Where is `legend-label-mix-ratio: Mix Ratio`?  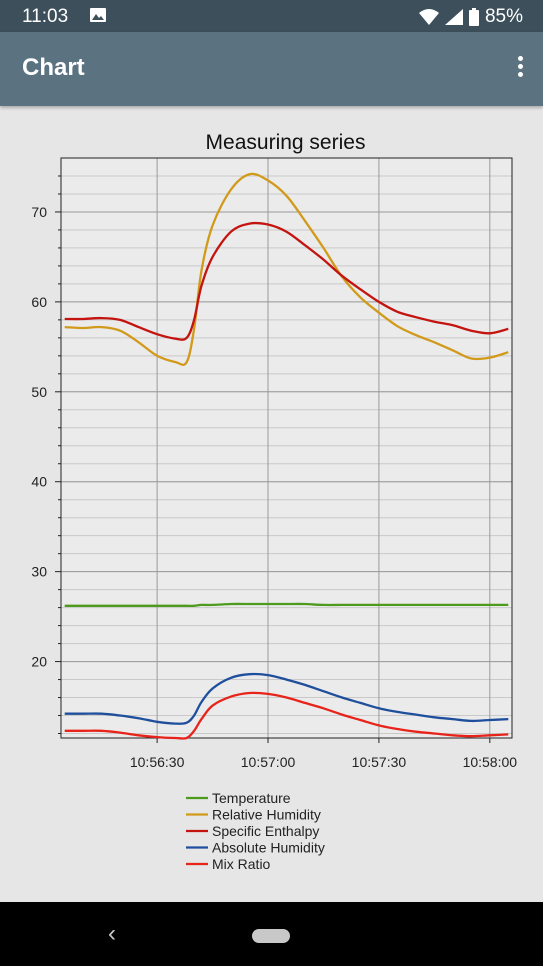 legend-label-mix-ratio: Mix Ratio is located at coordinates (241, 864).